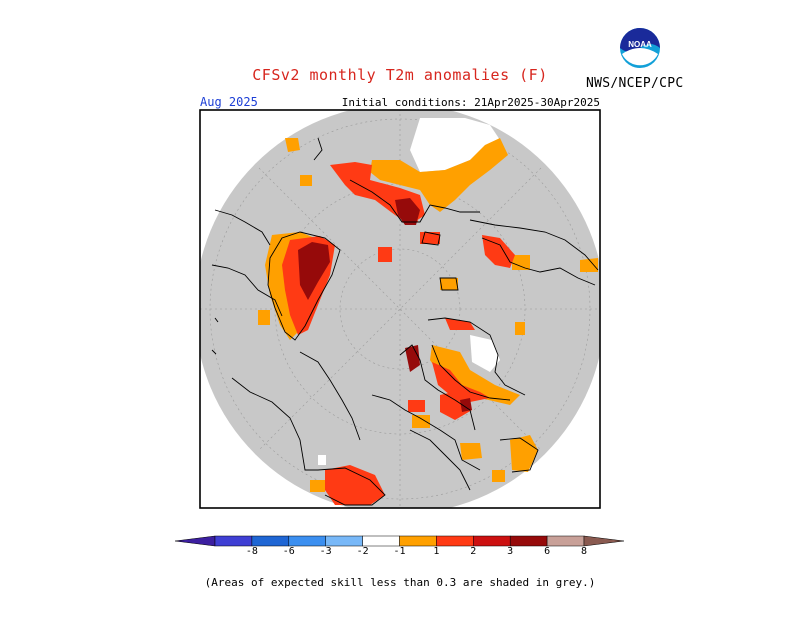 The image size is (800, 618). What do you see at coordinates (547, 551) in the screenshot?
I see `legend-tick-label: 6` at bounding box center [547, 551].